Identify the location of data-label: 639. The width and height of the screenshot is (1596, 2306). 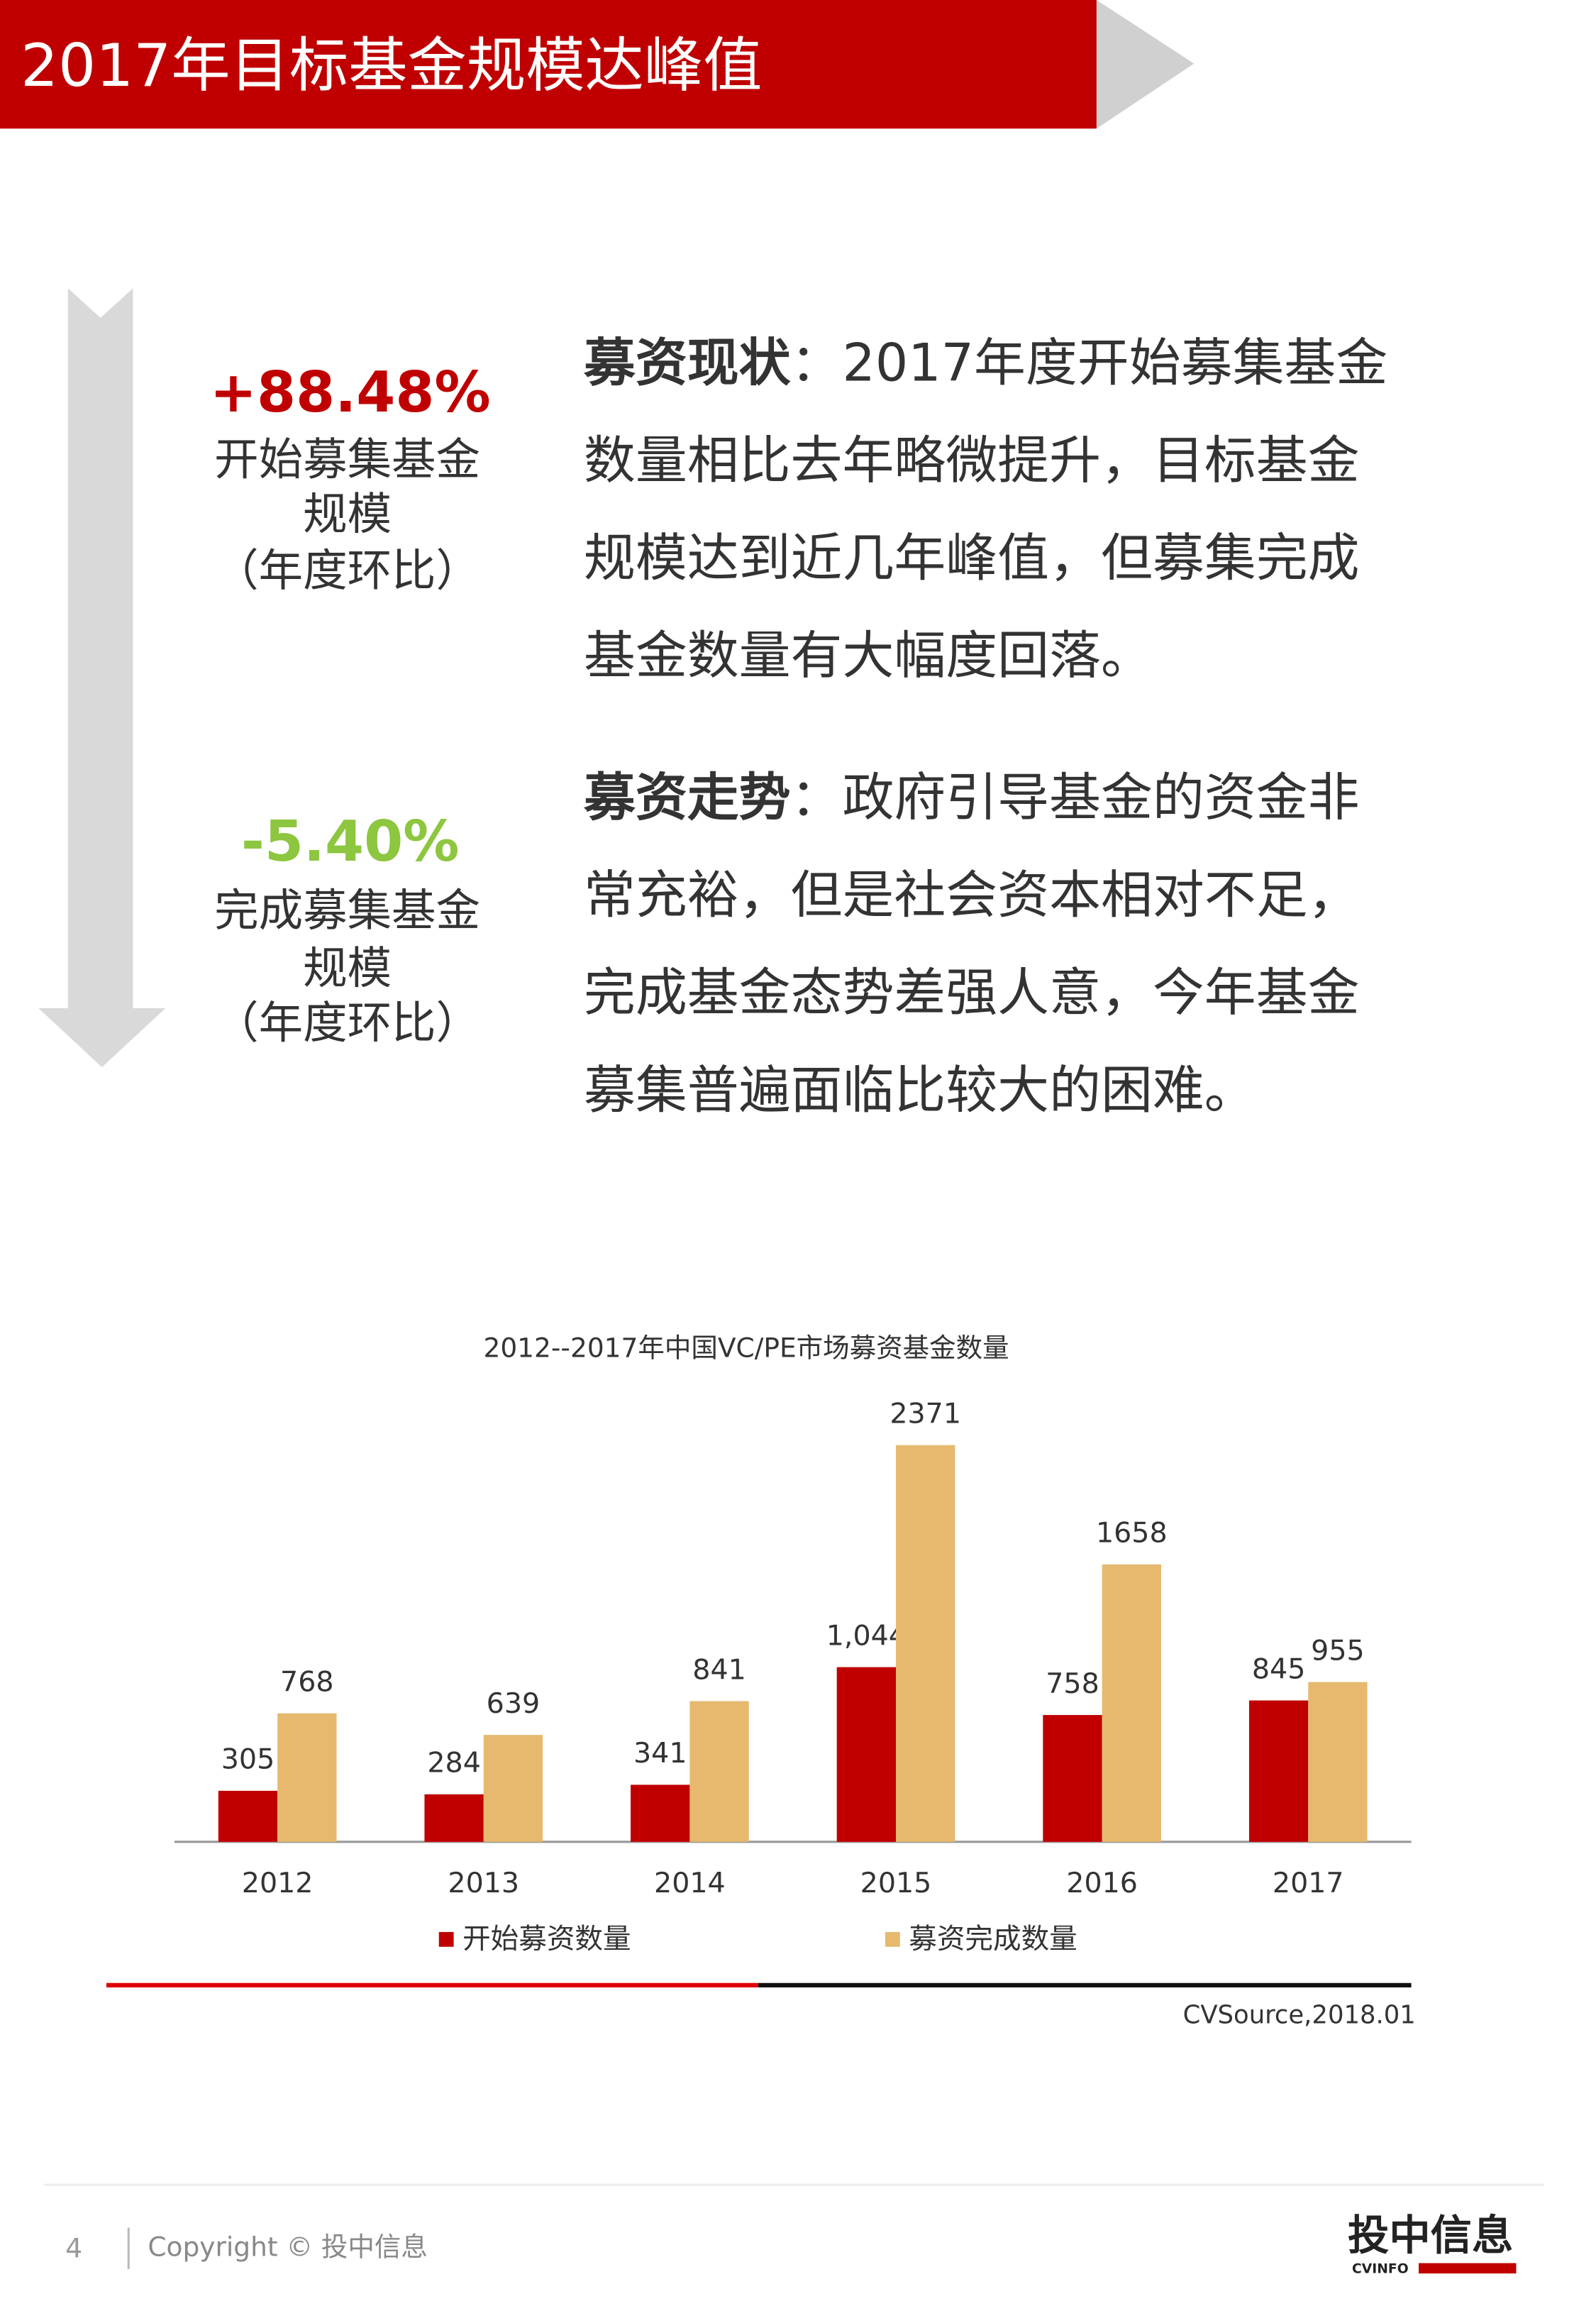
(514, 1704).